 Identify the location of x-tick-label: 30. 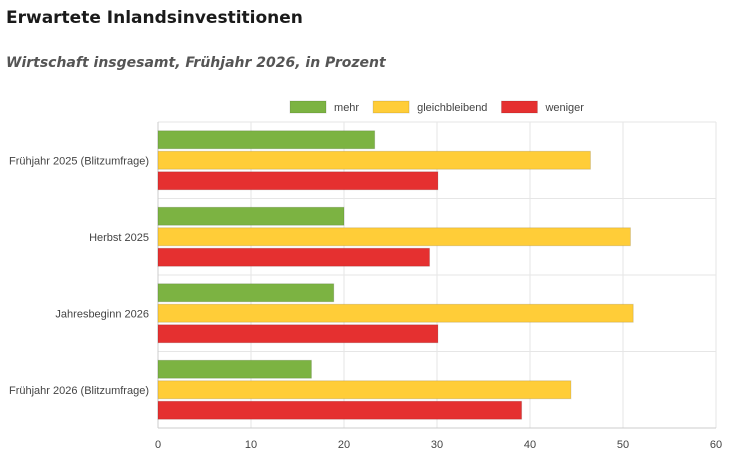
(437, 445).